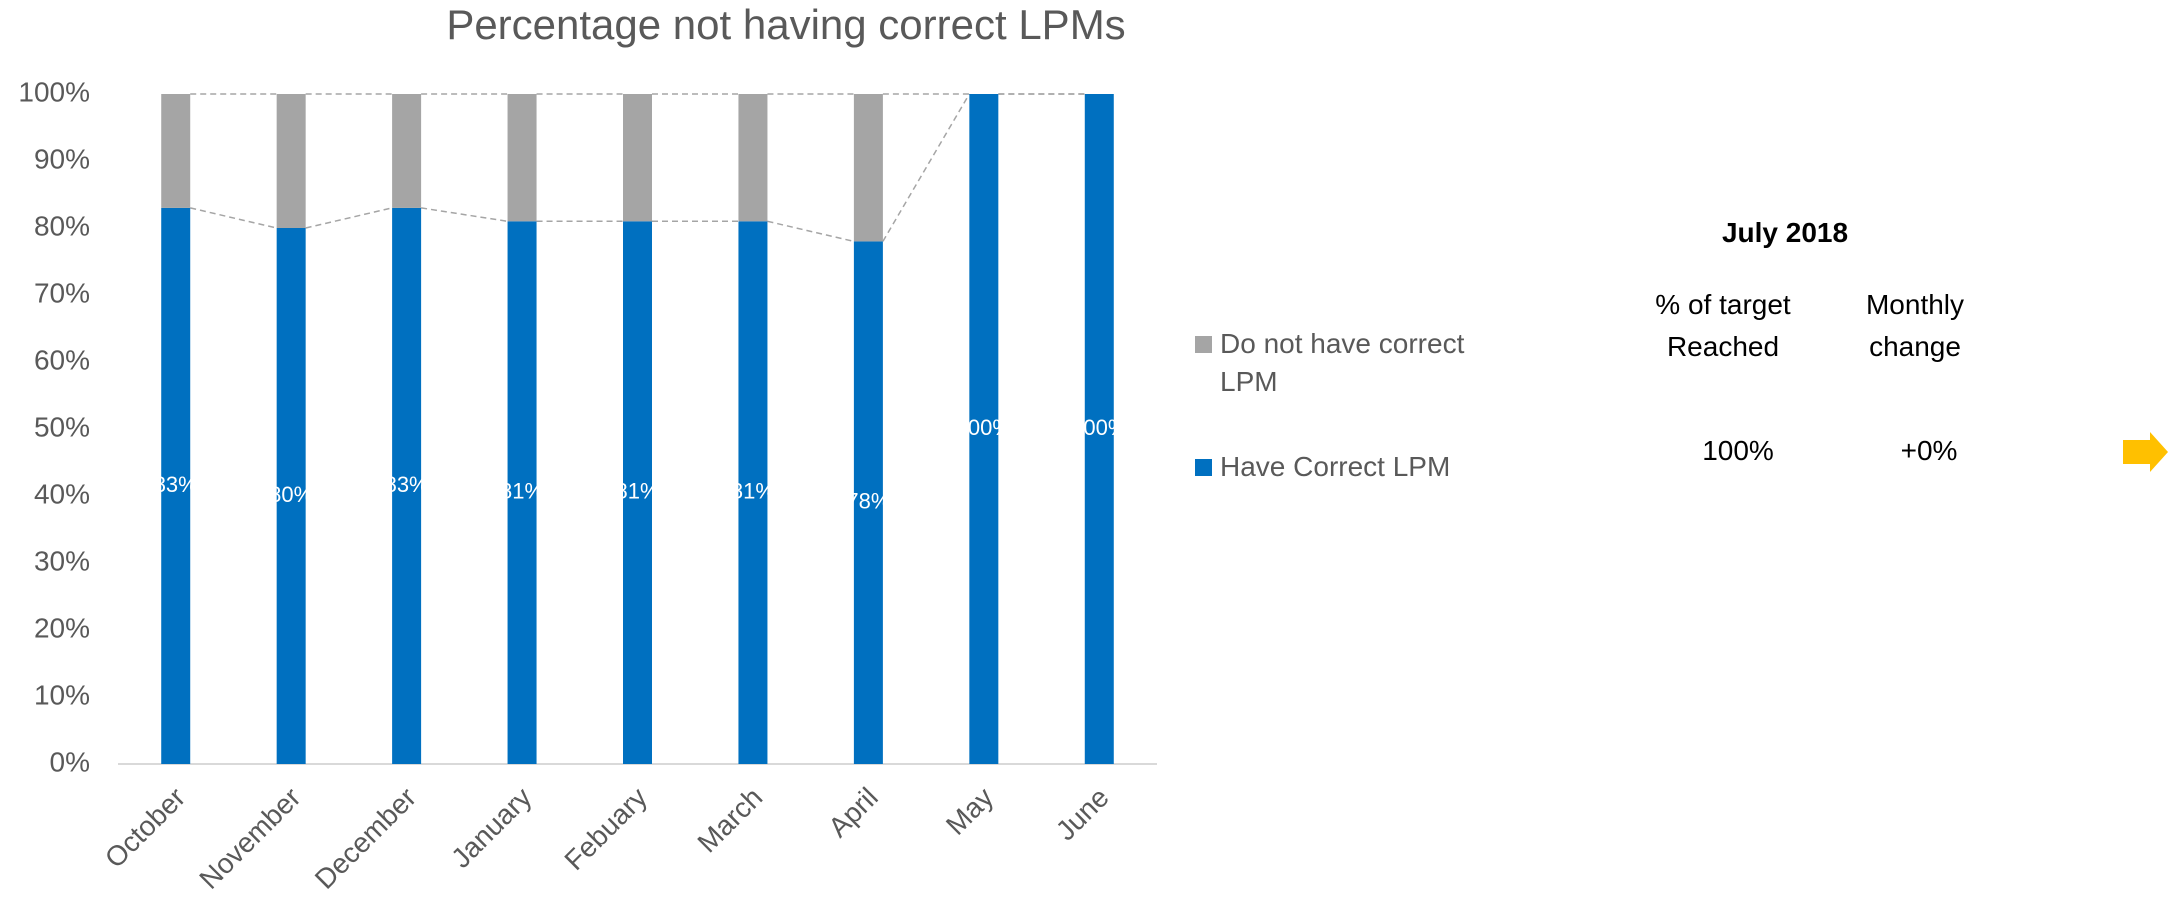 The height and width of the screenshot is (899, 2173). I want to click on x-tick-label: Febuary, so click(605, 829).